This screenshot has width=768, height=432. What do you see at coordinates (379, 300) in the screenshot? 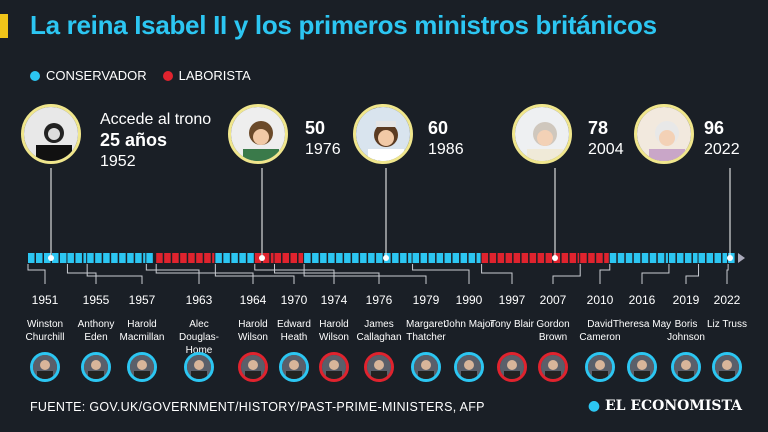
I see `pm-year: 1976` at bounding box center [379, 300].